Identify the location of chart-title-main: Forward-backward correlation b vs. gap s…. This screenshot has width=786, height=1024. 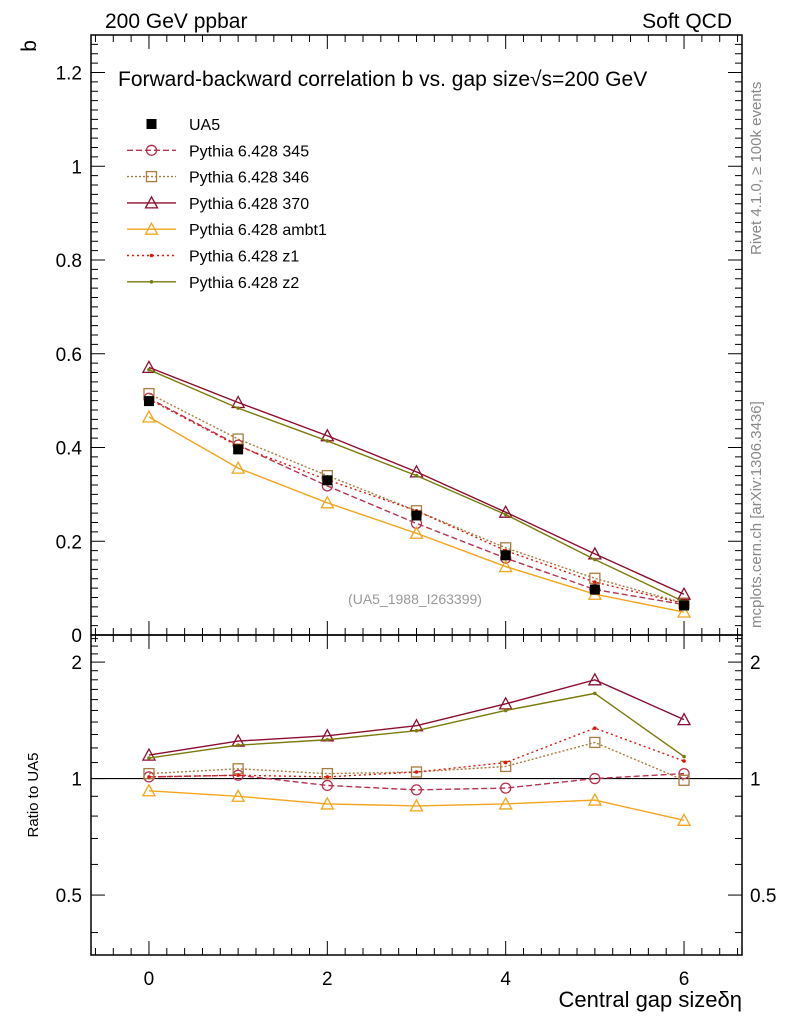
(324, 79).